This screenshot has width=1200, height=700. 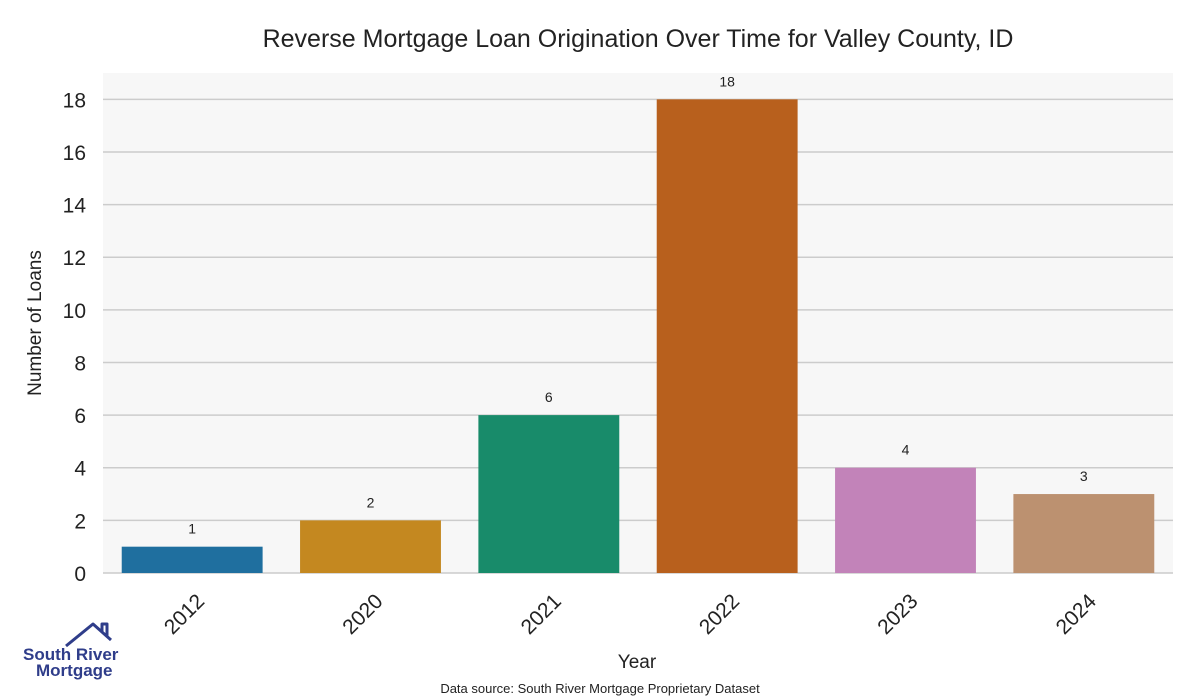 What do you see at coordinates (75, 206) in the screenshot?
I see `y-tick-label: 14` at bounding box center [75, 206].